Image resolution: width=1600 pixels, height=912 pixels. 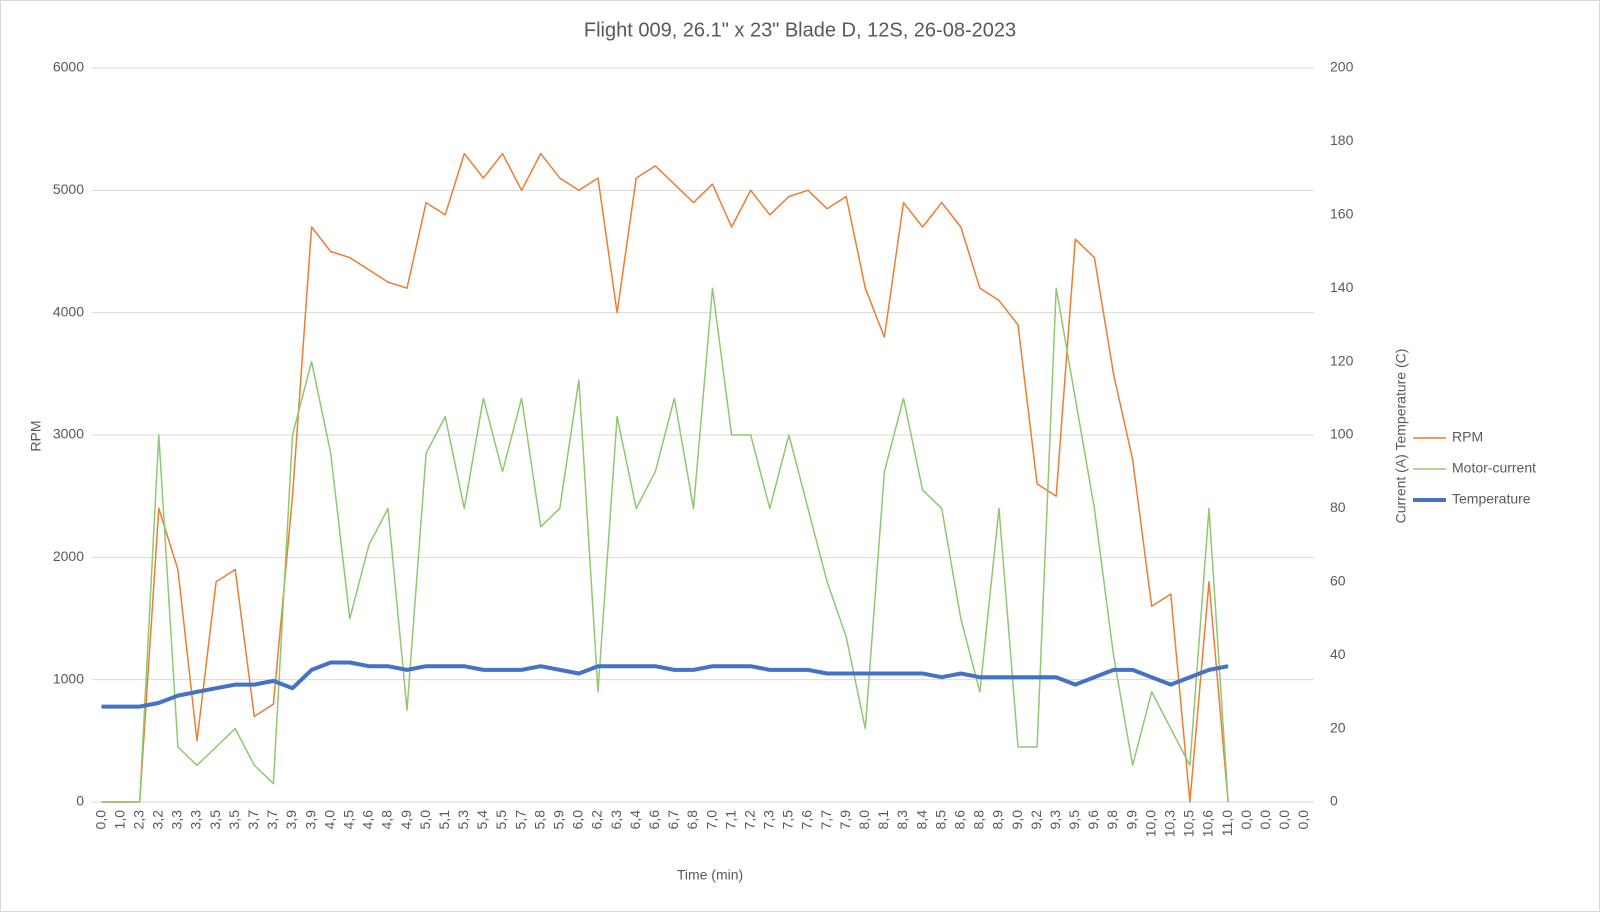 What do you see at coordinates (520, 820) in the screenshot?
I see `x-tick-label: 5,7` at bounding box center [520, 820].